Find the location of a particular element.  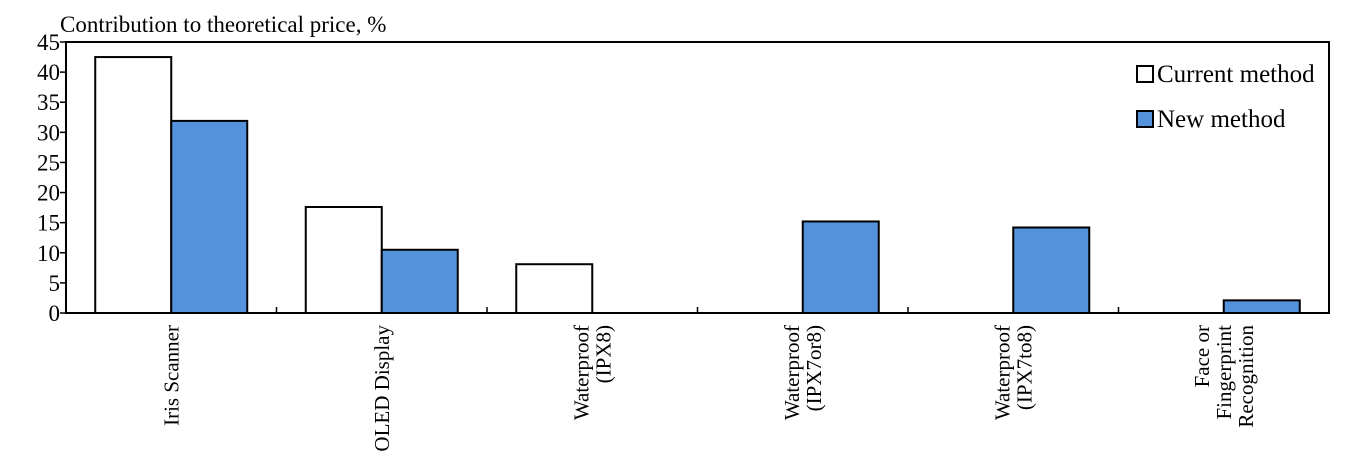

x-tick-label: Face or is located at coordinates (1202, 356).